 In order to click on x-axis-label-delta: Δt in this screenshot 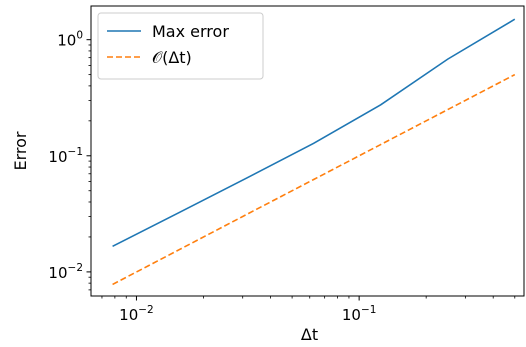, I will do `click(309, 334)`.